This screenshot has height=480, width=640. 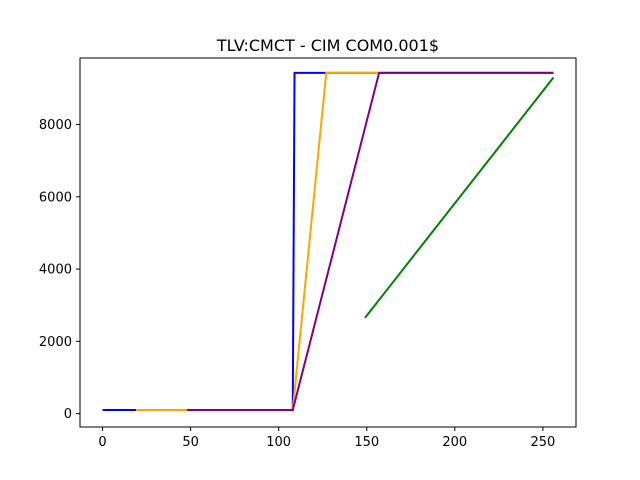 What do you see at coordinates (542, 442) in the screenshot?
I see `x-tick-label: 250` at bounding box center [542, 442].